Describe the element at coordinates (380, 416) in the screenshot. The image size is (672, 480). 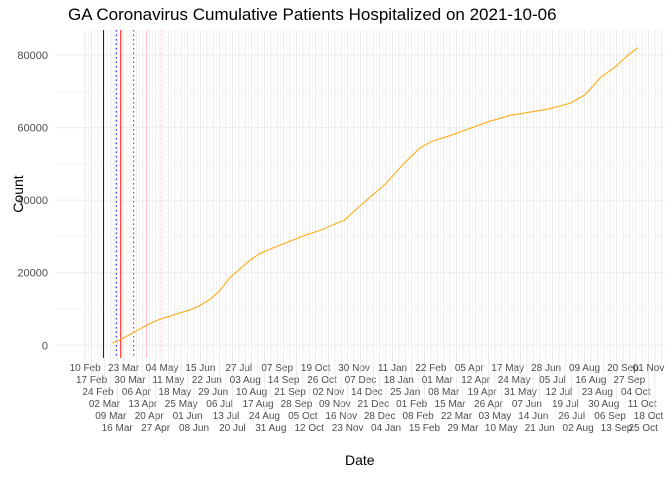
I see `x-tick-label: 28 Dec` at that location.